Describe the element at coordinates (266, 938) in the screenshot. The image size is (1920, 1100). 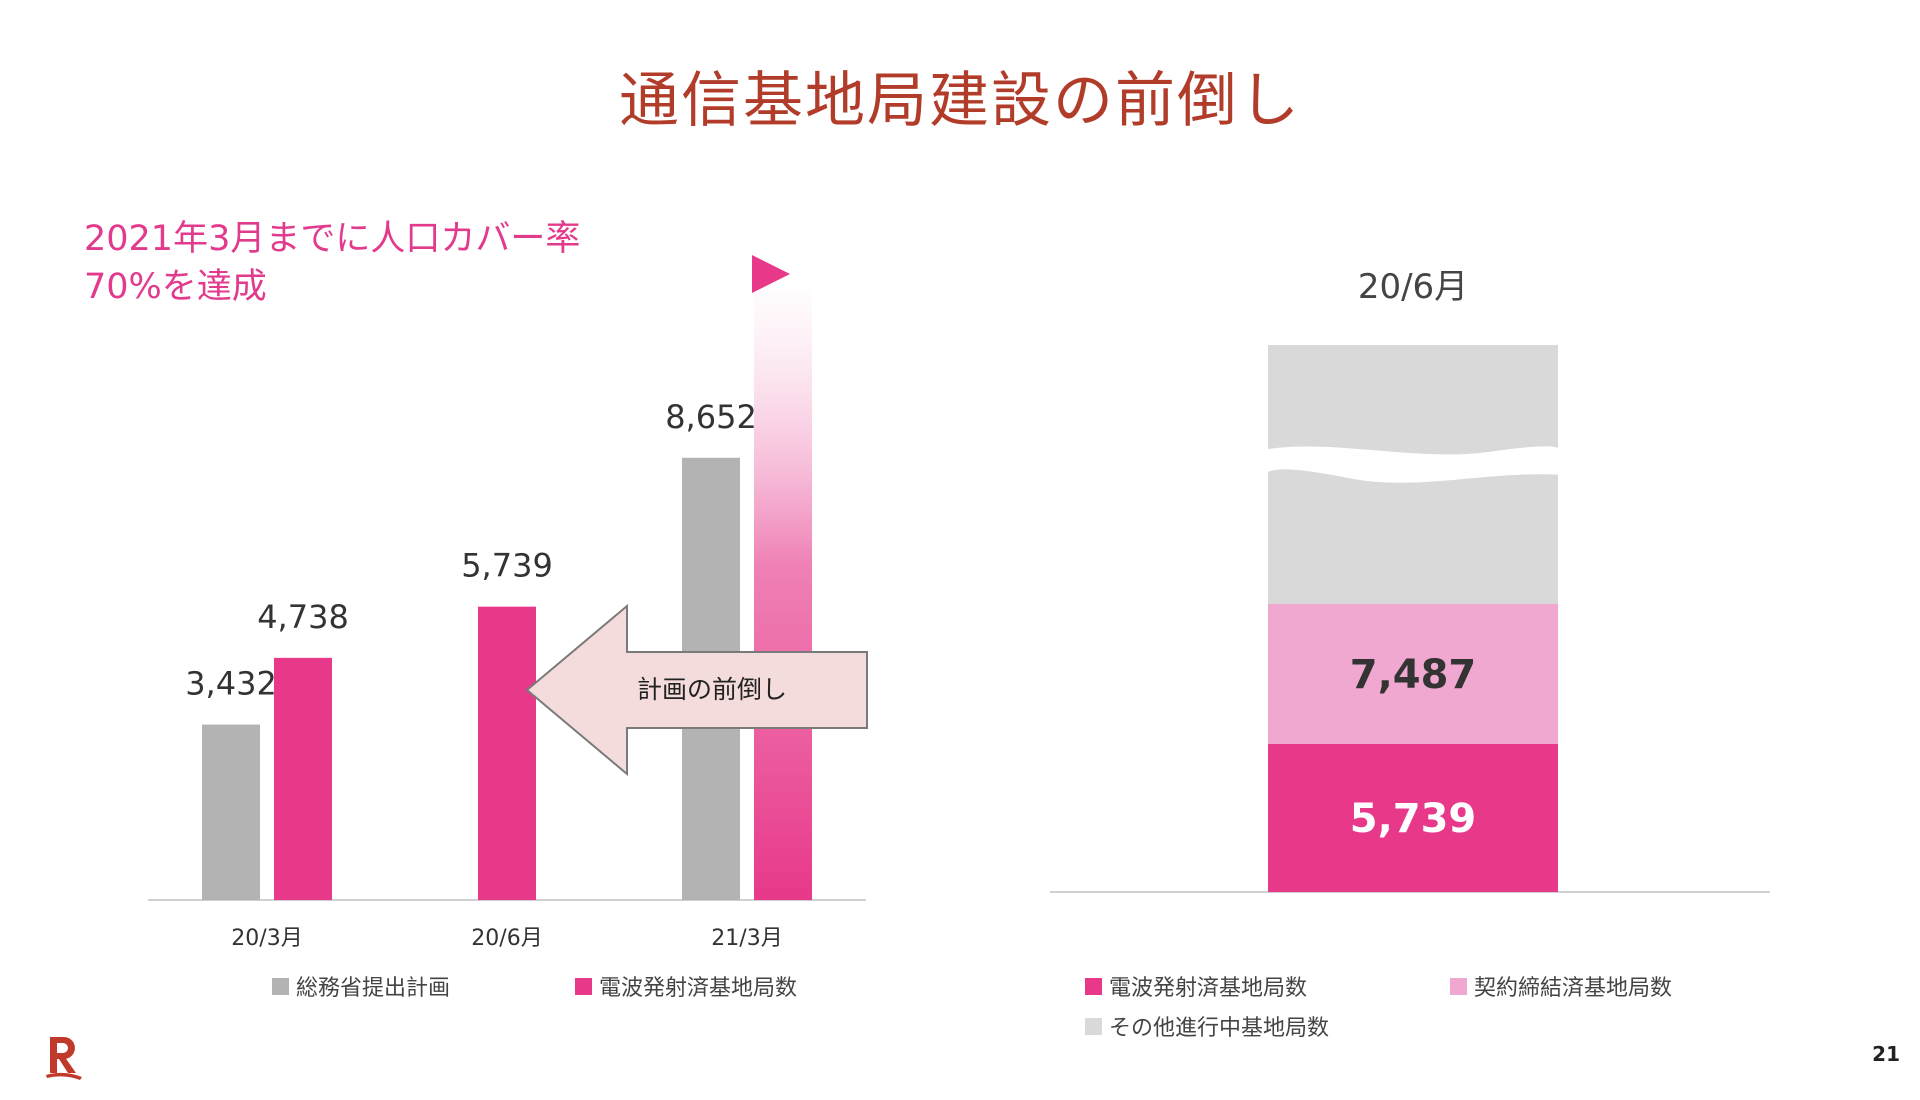
I see `x-tick-label: 20/3月` at that location.